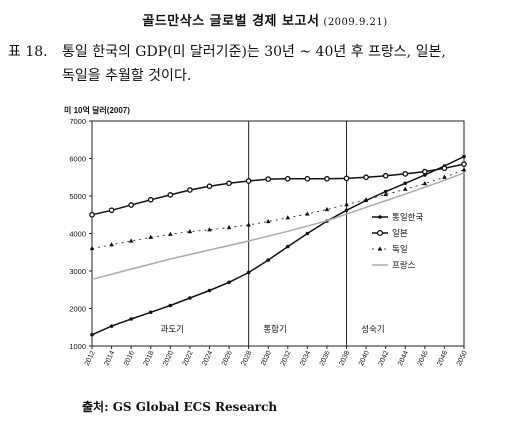  What do you see at coordinates (188, 358) in the screenshot?
I see `x-tick-label: 2022` at bounding box center [188, 358].